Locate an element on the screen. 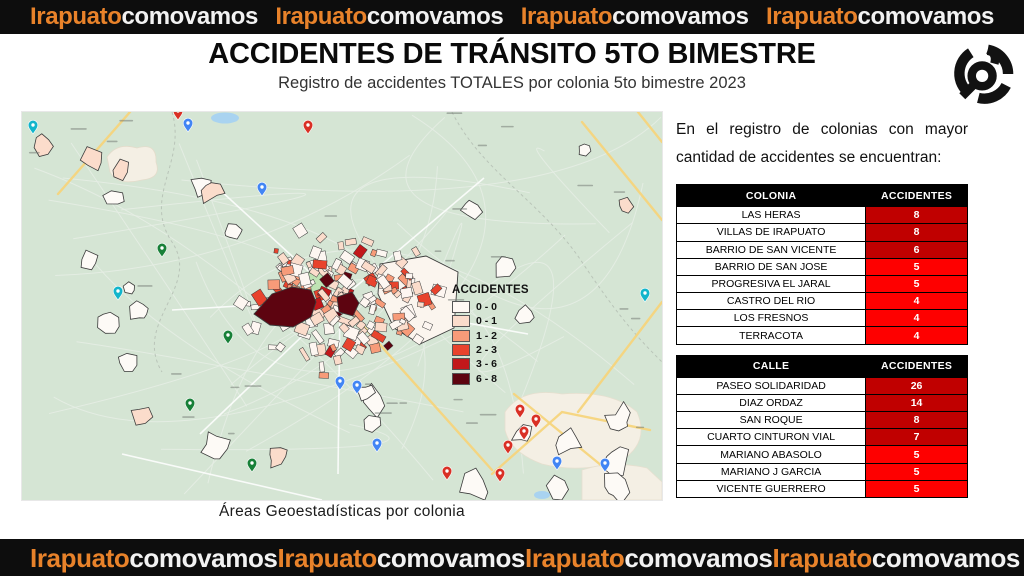 This screenshot has width=1024, height=576. table-row: LAS HERAS 8 is located at coordinates (821, 215).